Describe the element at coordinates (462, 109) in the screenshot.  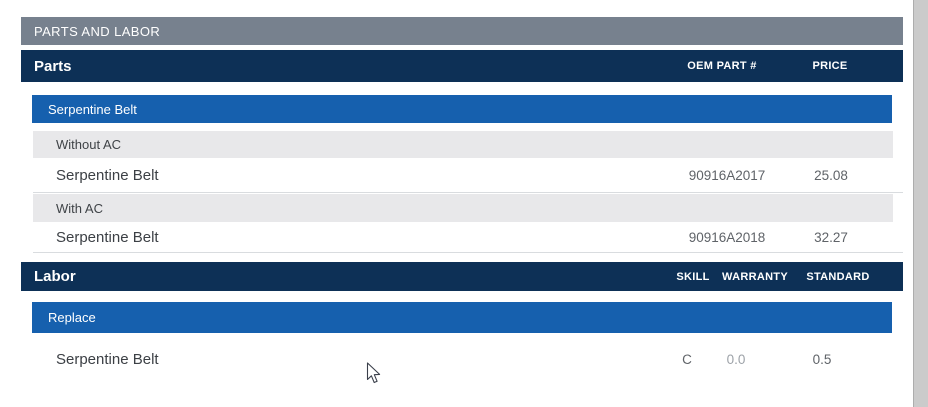
I see `parts-group-bar-serpentine-belt: Serpentine Belt` at that location.